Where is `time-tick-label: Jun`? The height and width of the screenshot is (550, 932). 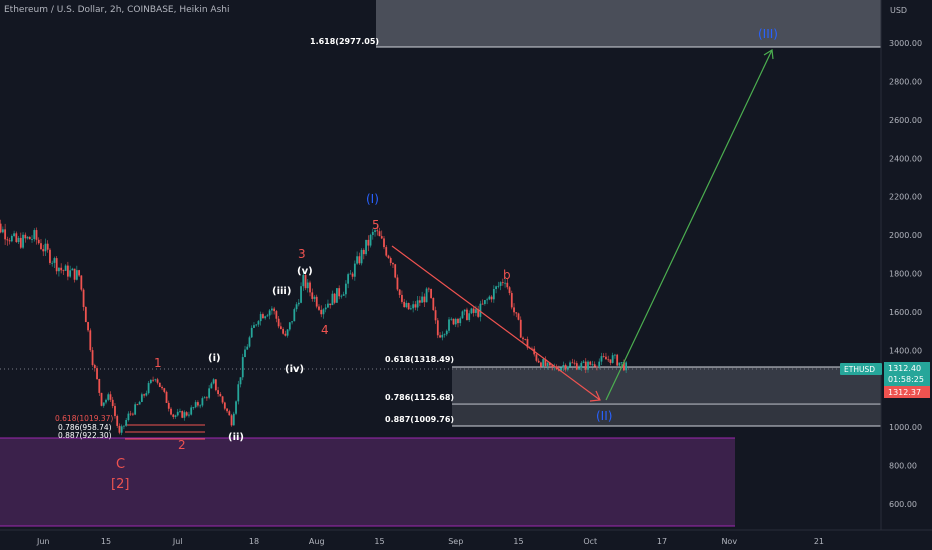 time-tick-label: Jun is located at coordinates (43, 541).